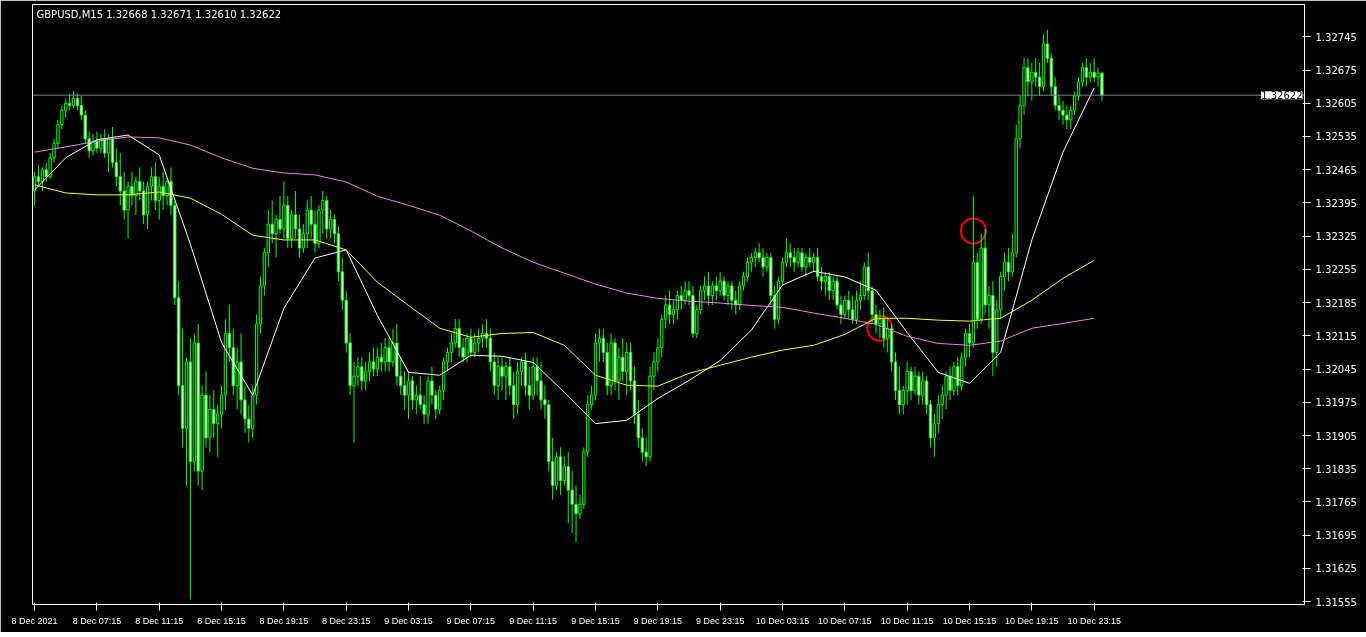 Image resolution: width=1366 pixels, height=637 pixels. I want to click on y-tick-label: 1.32605, so click(1336, 104).